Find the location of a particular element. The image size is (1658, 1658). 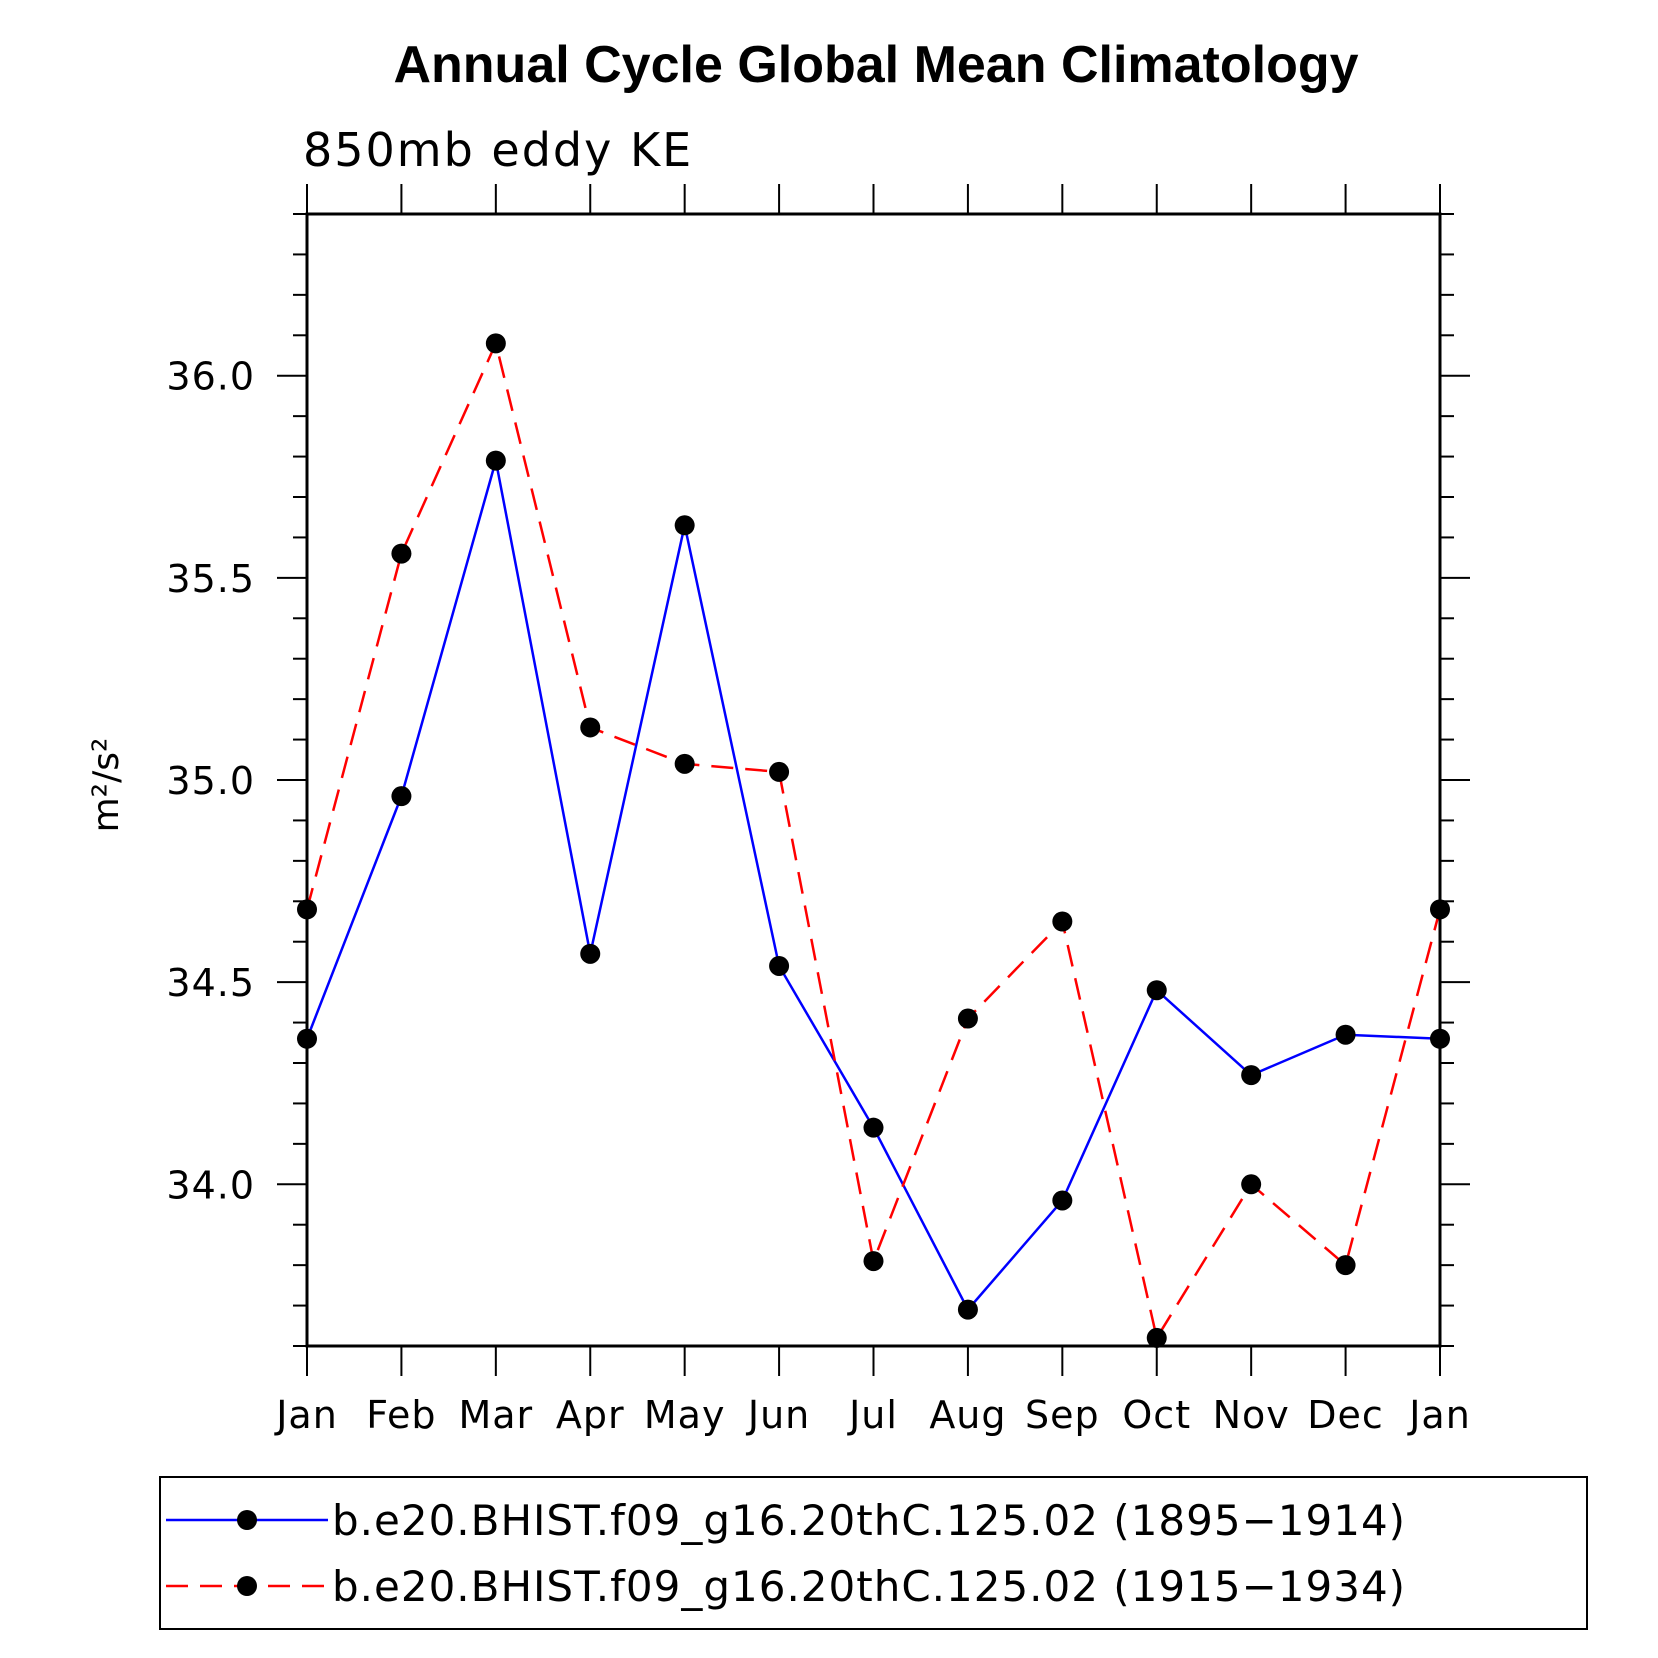

y-tick-label: 36.0 is located at coordinates (210, 377).